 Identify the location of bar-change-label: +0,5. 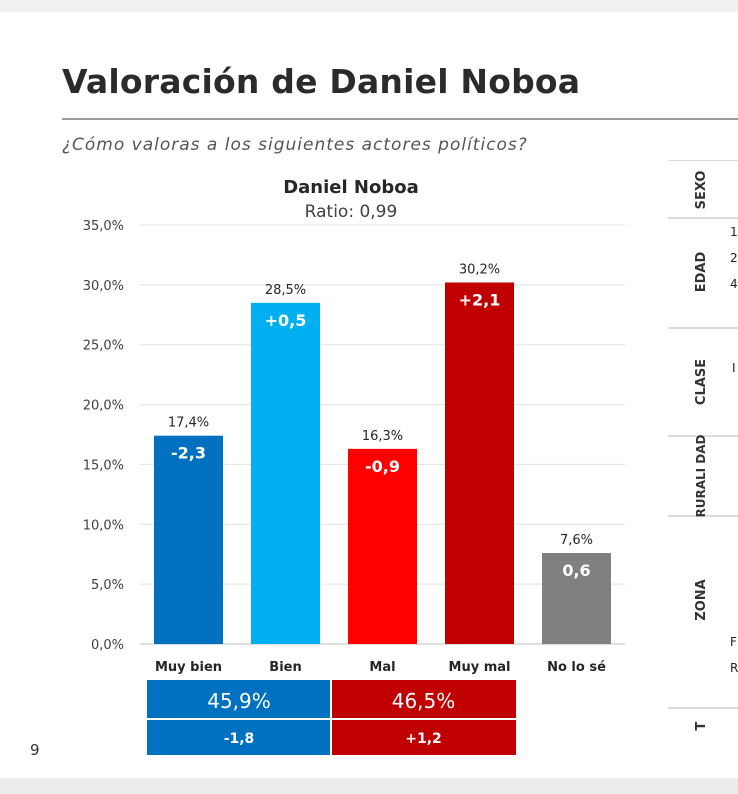
(286, 320).